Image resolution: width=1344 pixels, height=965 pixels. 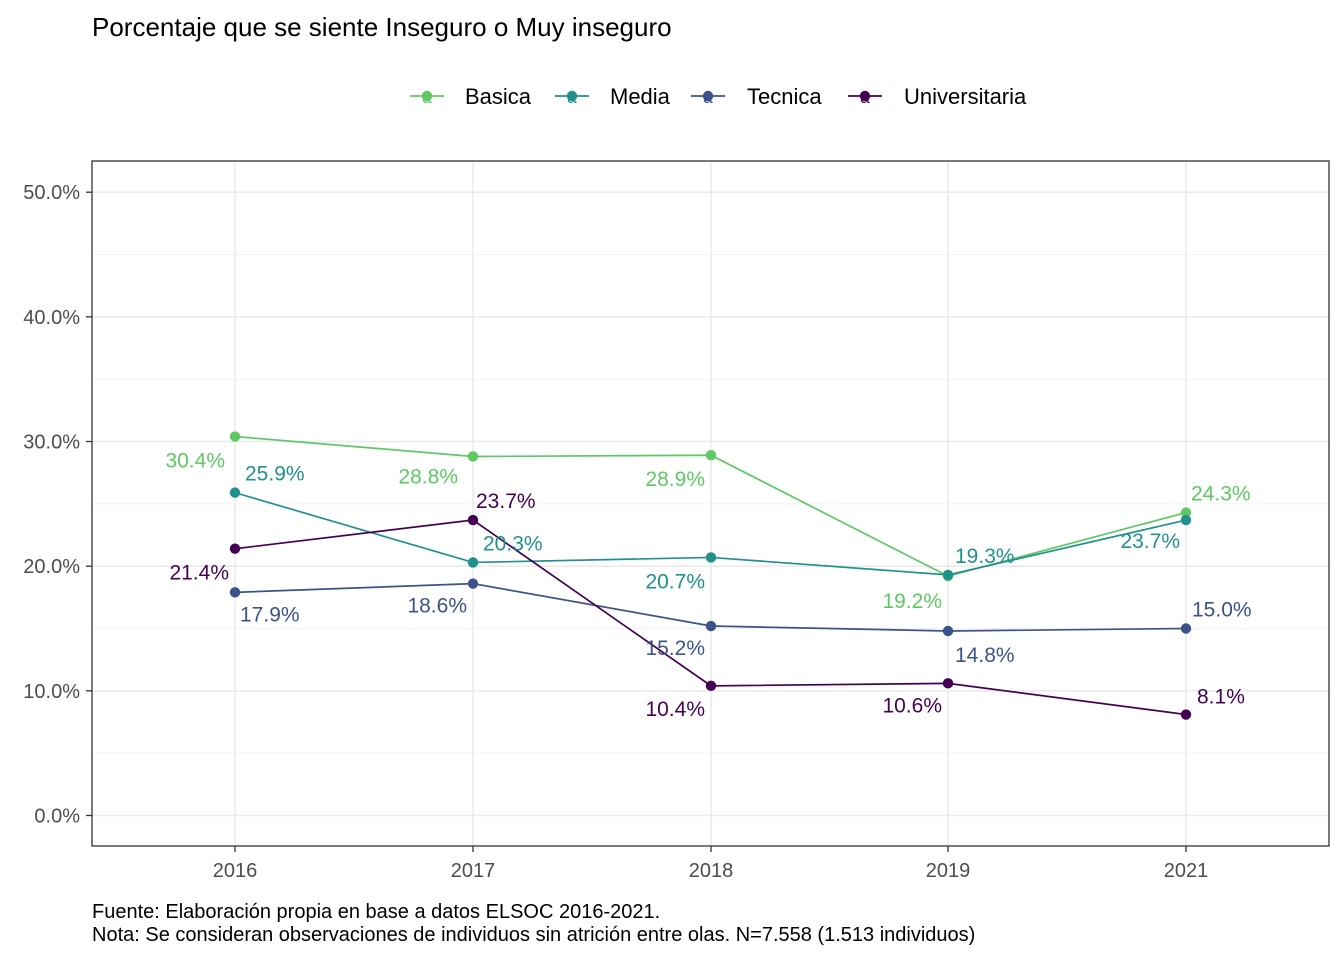 I want to click on y-tick-label: 20.0%, so click(x=51, y=567).